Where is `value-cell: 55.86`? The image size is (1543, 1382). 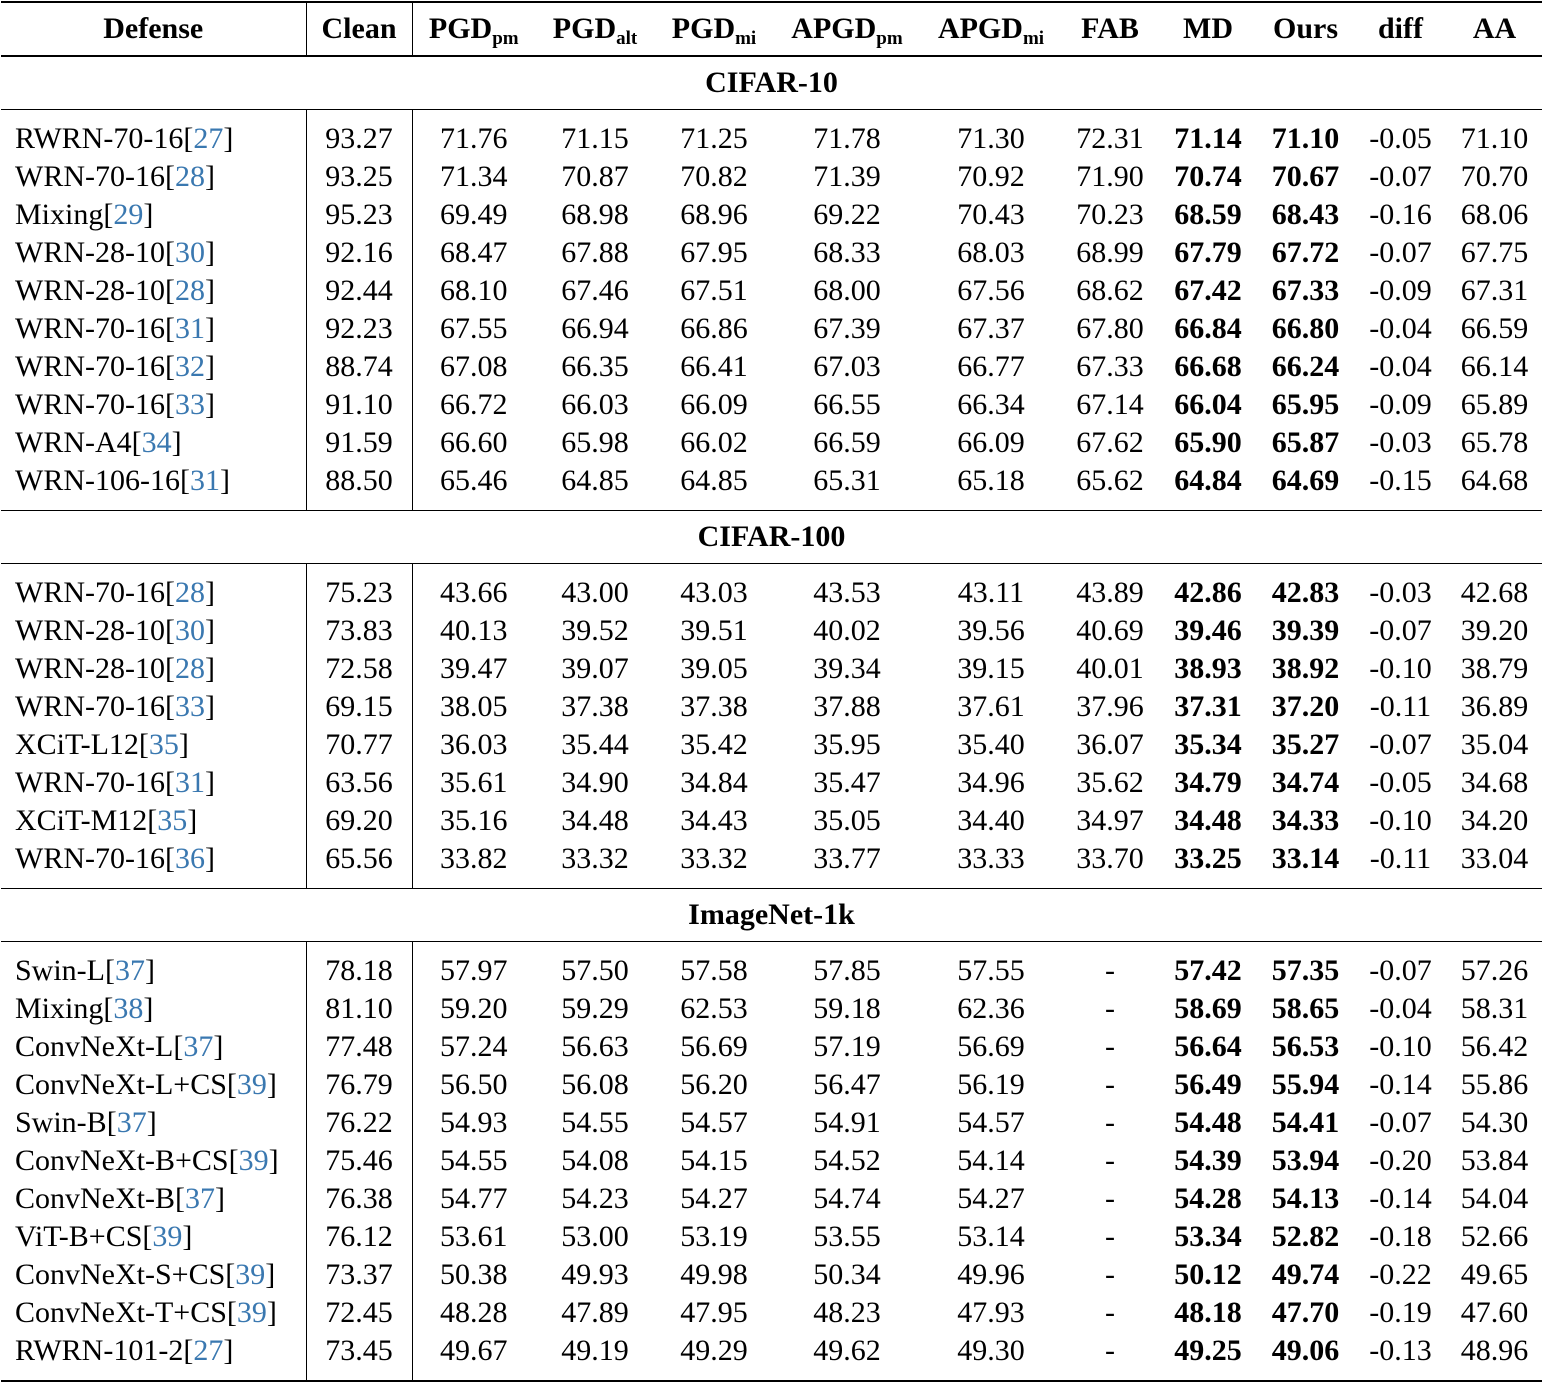 value-cell: 55.86 is located at coordinates (1494, 1084).